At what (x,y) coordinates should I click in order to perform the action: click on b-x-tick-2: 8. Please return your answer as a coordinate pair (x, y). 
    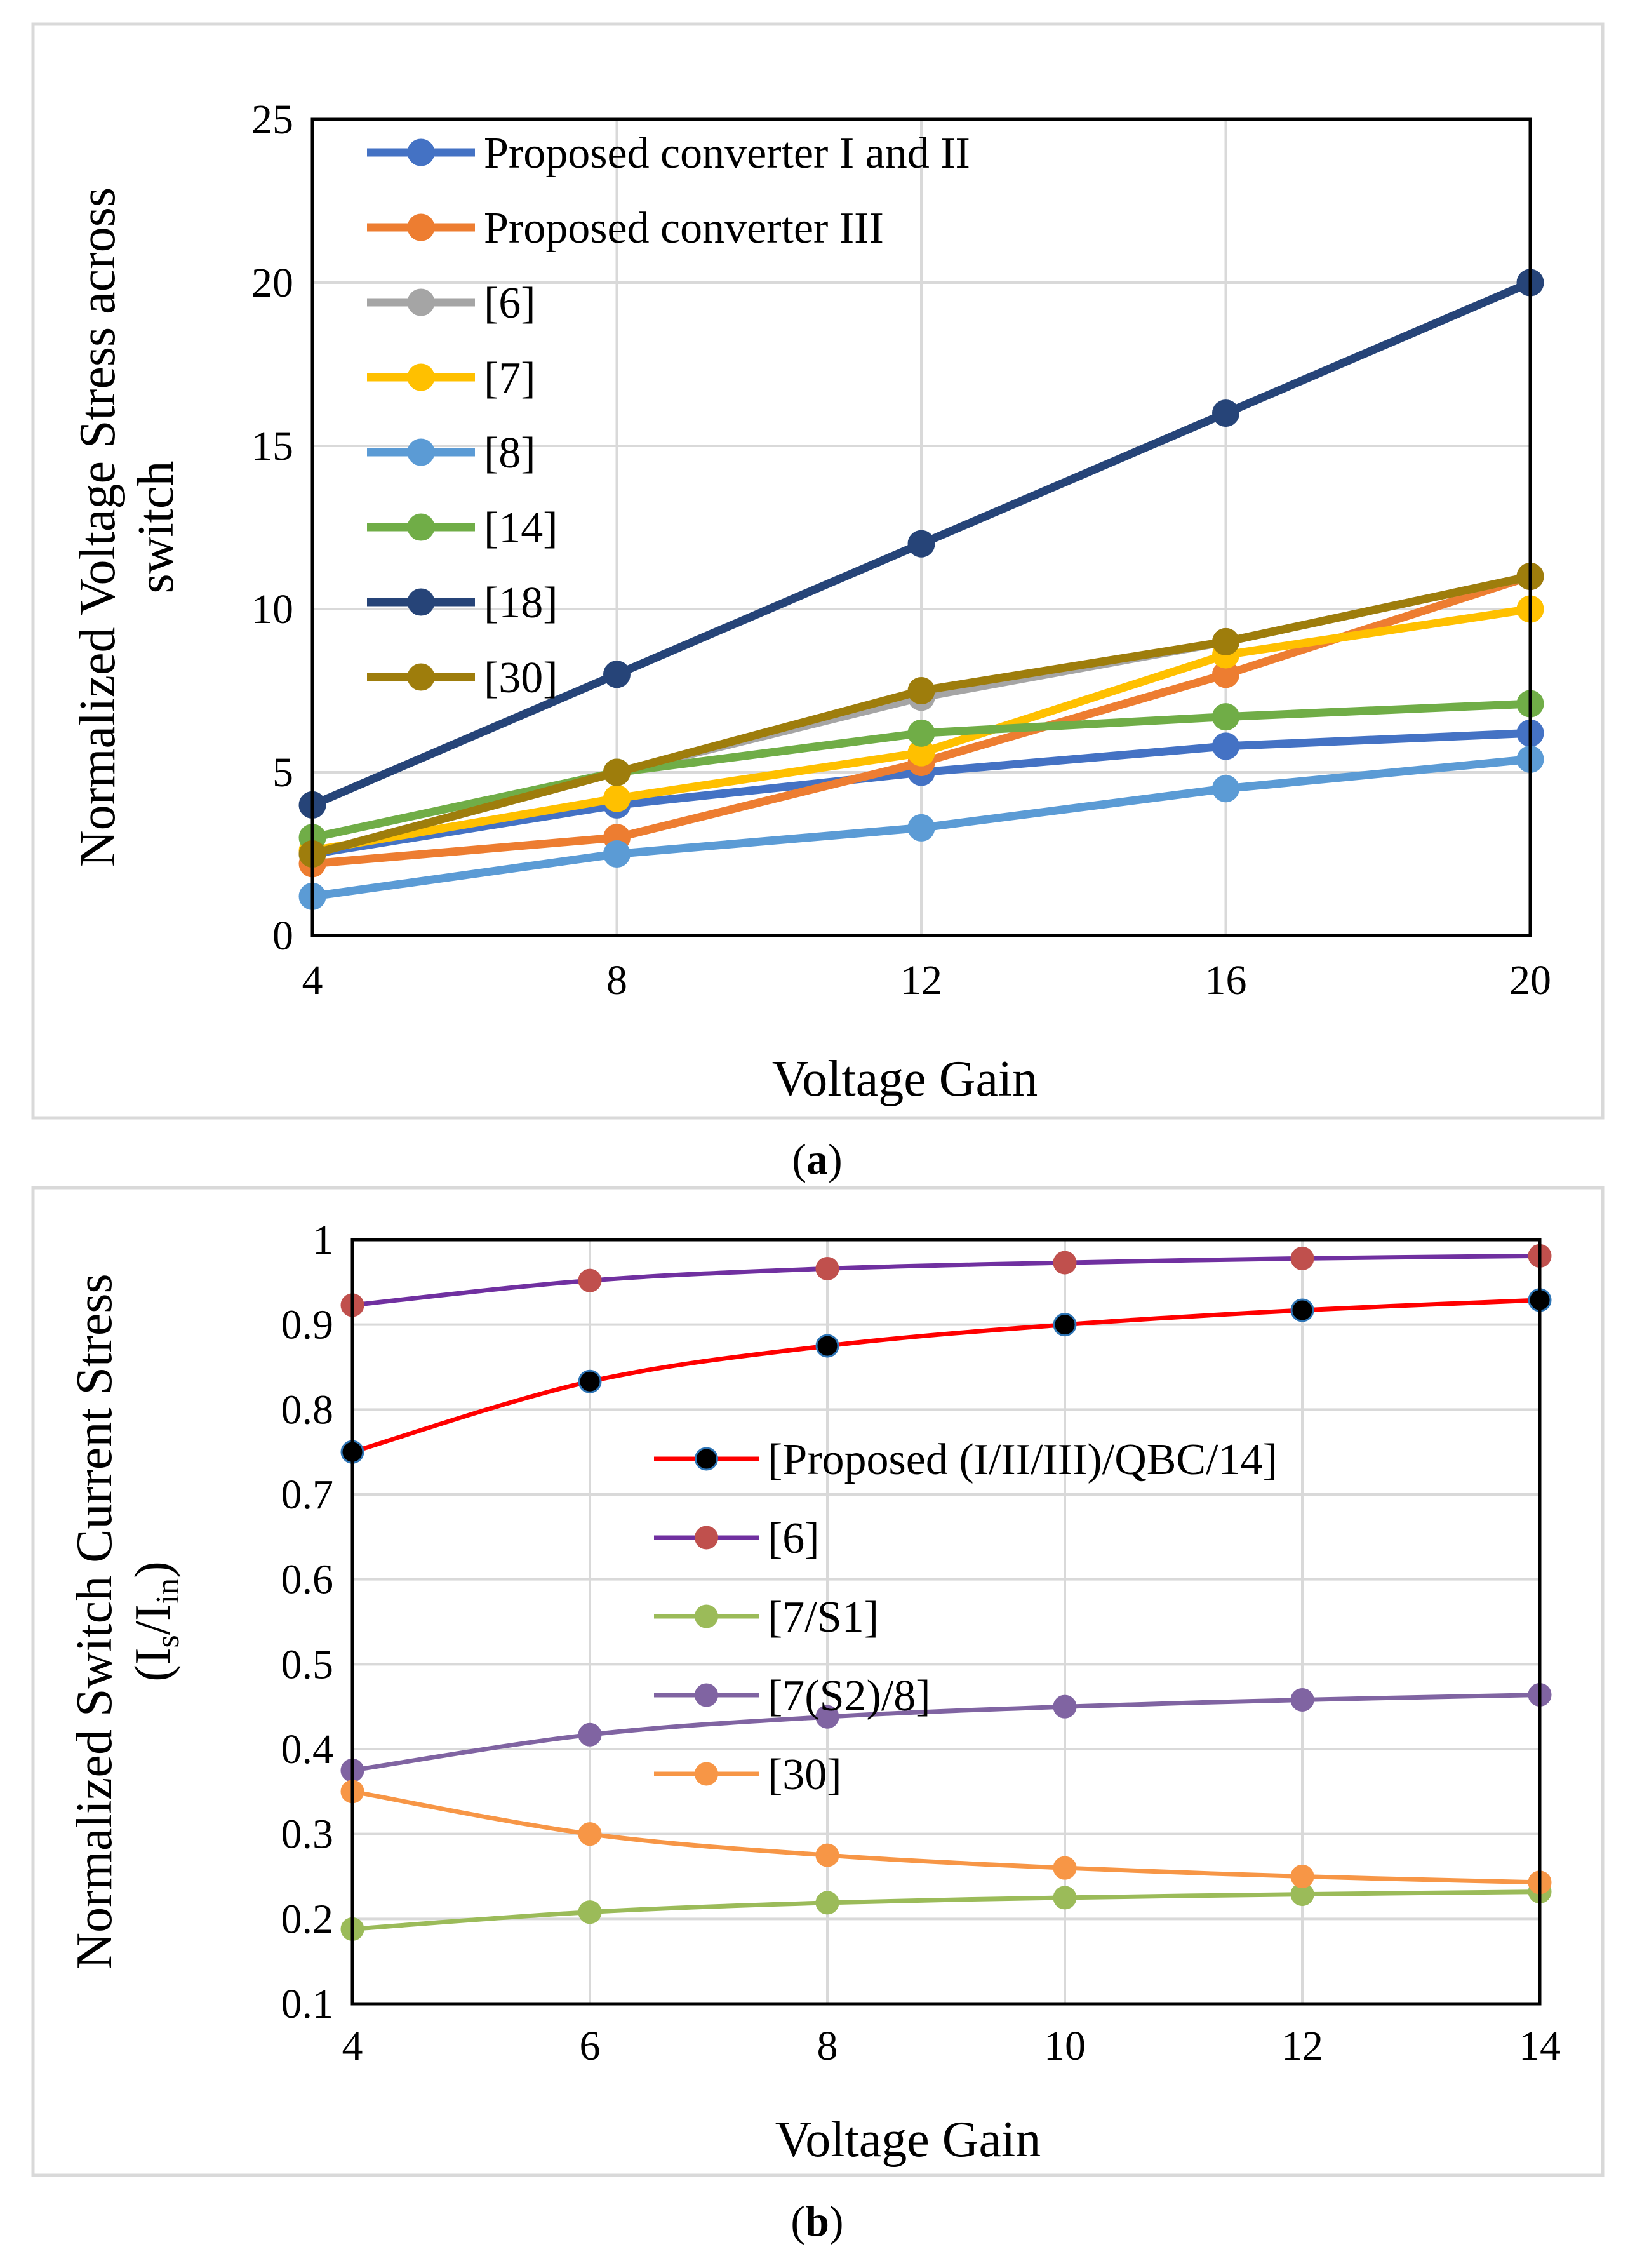
    Looking at the image, I should click on (827, 2046).